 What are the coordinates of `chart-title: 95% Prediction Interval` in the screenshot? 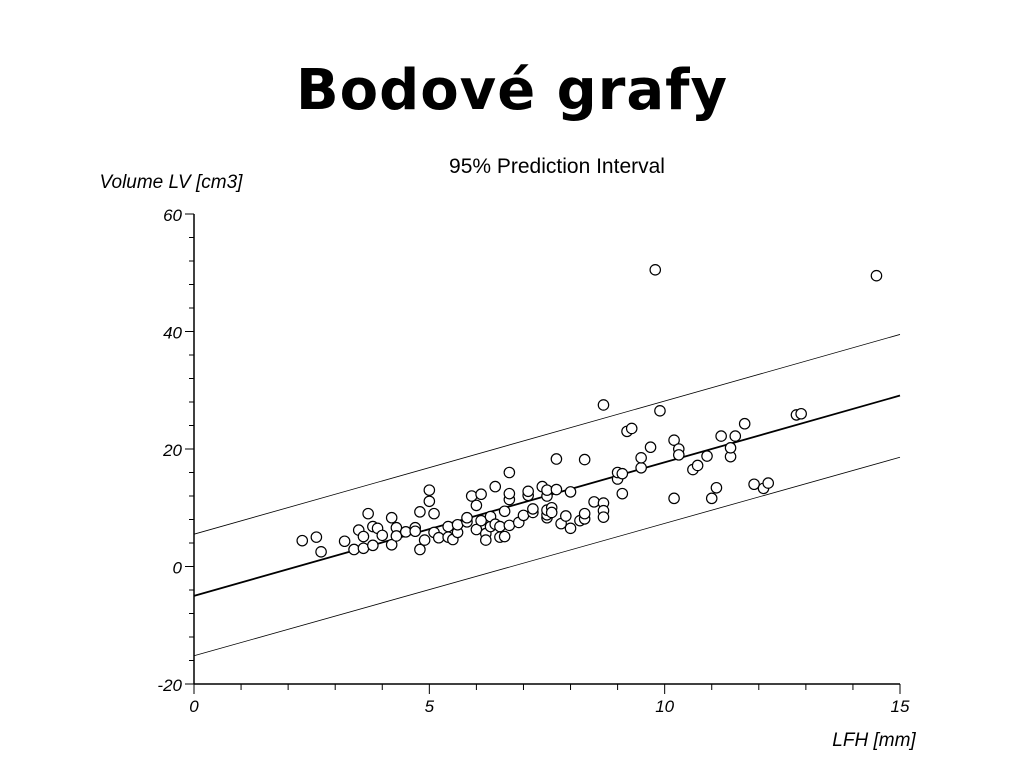 It's located at (557, 166).